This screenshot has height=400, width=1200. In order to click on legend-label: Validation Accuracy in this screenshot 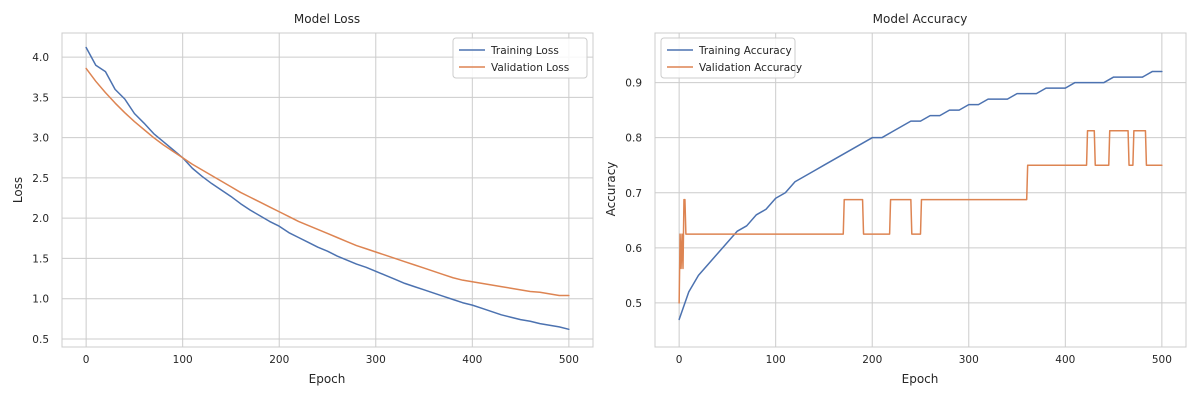, I will do `click(750, 68)`.